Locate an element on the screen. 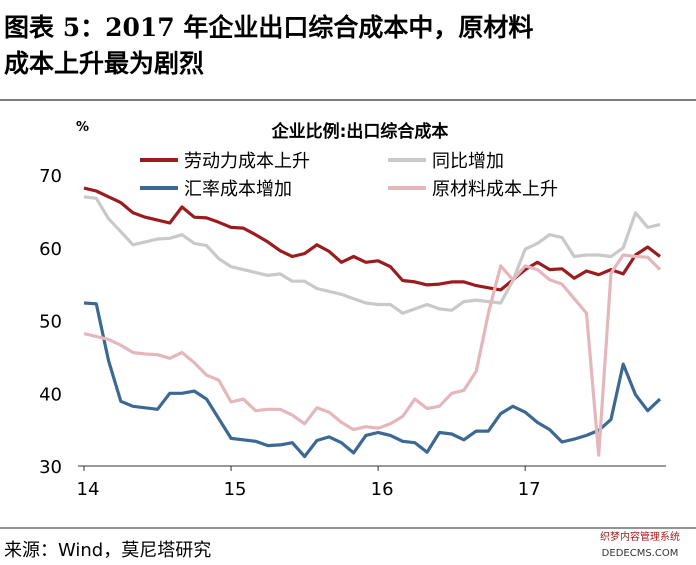 Image resolution: width=696 pixels, height=565 pixels. y-unit: % is located at coordinates (82, 127).